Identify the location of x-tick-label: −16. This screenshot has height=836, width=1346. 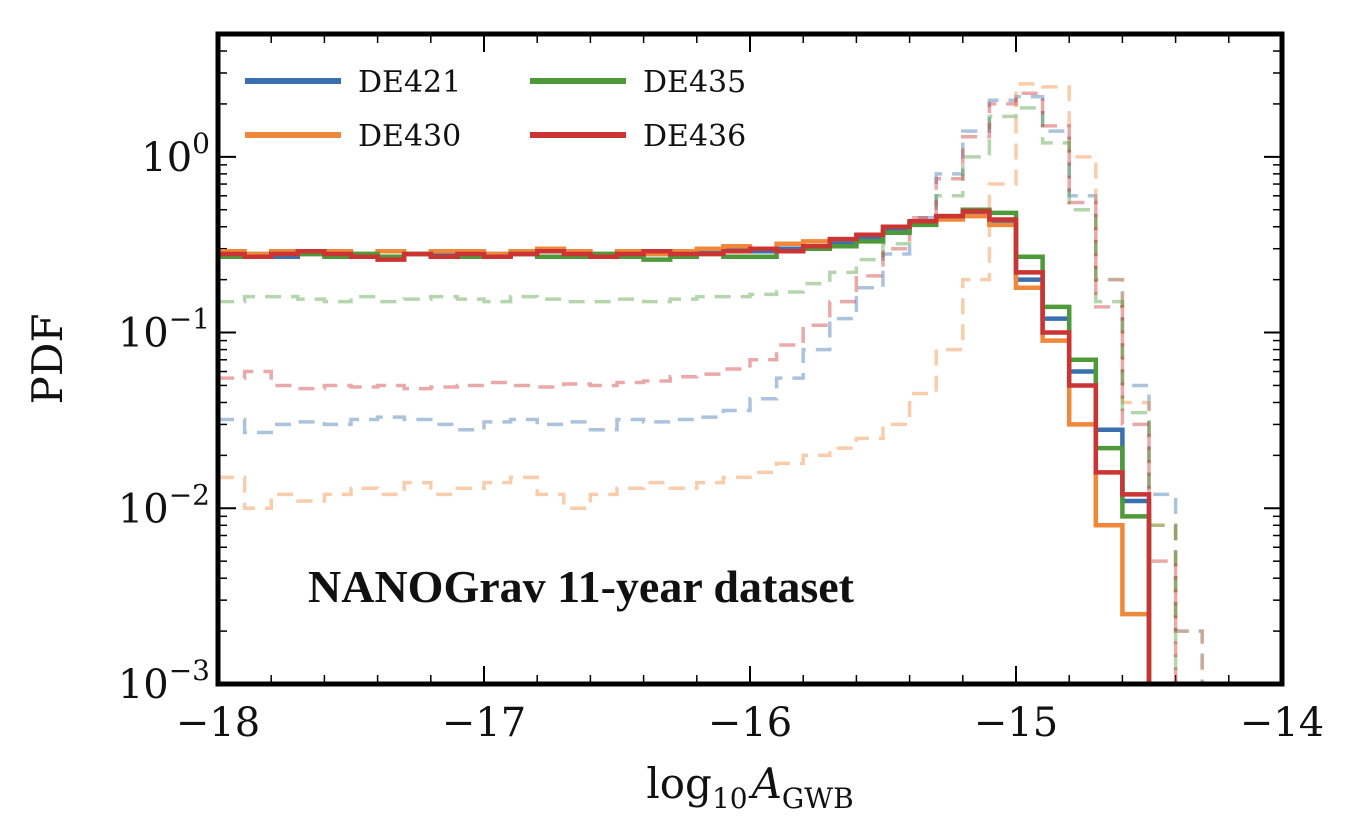
(750, 723).